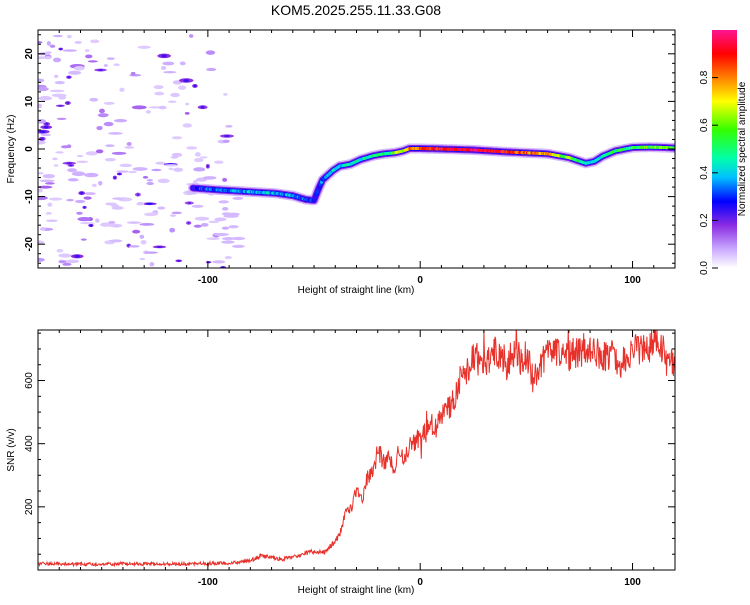  Describe the element at coordinates (704, 268) in the screenshot. I see `colorbar-tick-label: 0.0` at that location.